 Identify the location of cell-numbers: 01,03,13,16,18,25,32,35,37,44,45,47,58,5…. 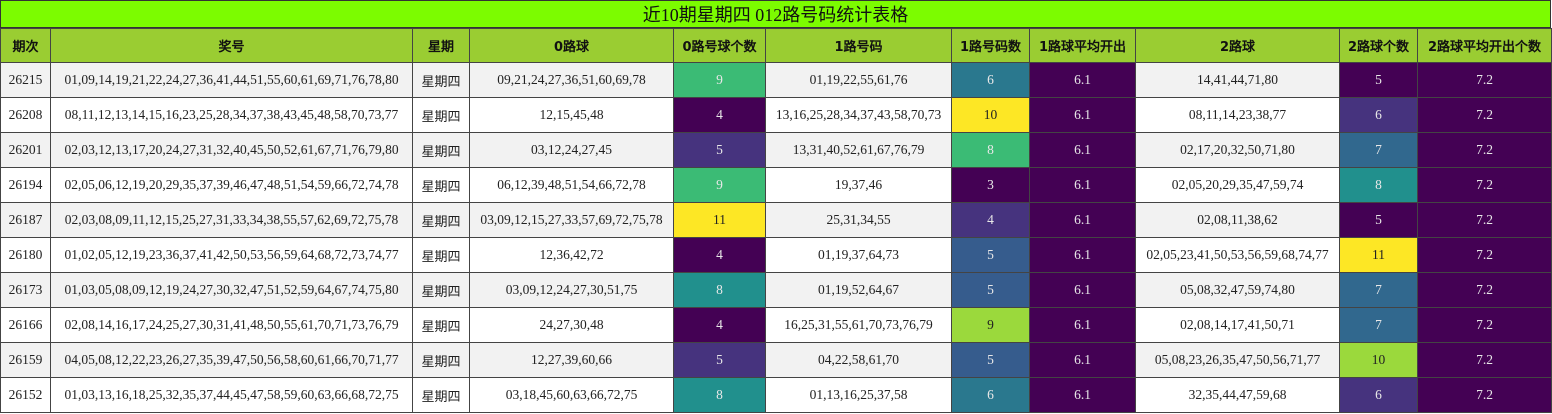
(231, 395).